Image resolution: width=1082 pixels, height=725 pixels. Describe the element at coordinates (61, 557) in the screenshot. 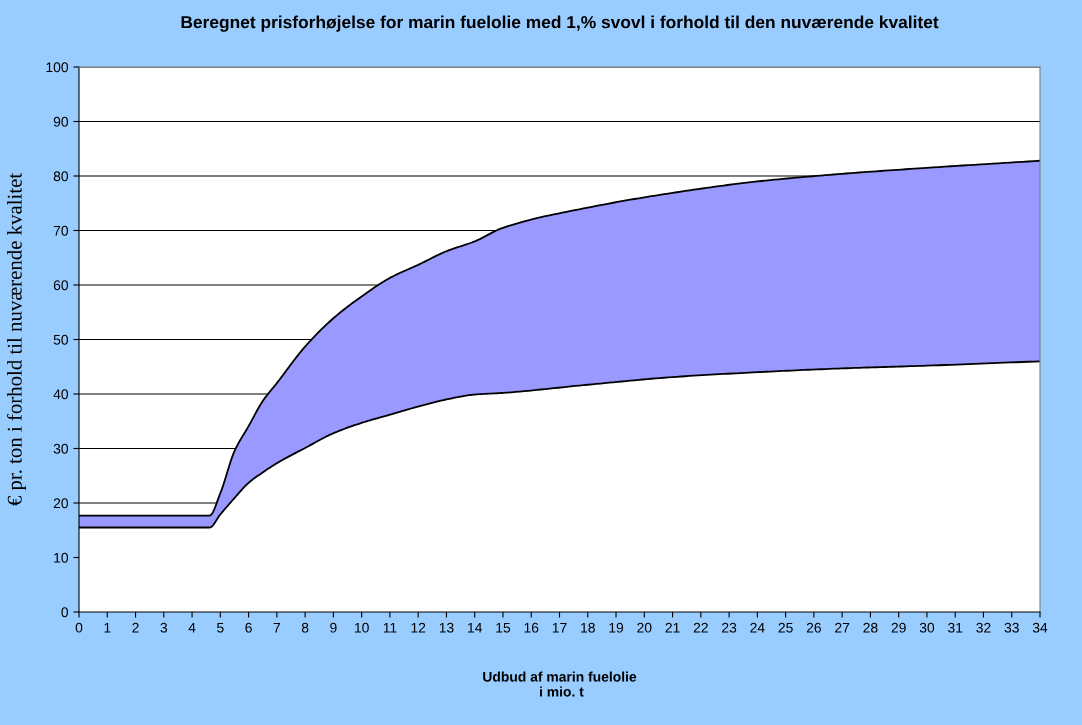

I see `y-tick-label: 10` at that location.